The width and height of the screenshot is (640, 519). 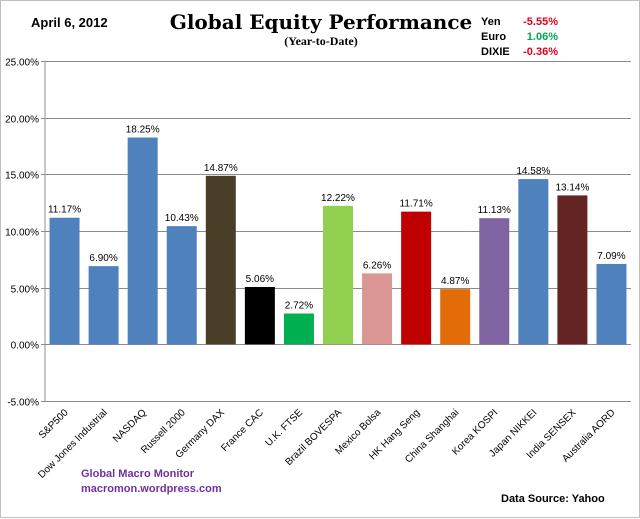 What do you see at coordinates (491, 22) in the screenshot?
I see `currency-name-0: Yen` at bounding box center [491, 22].